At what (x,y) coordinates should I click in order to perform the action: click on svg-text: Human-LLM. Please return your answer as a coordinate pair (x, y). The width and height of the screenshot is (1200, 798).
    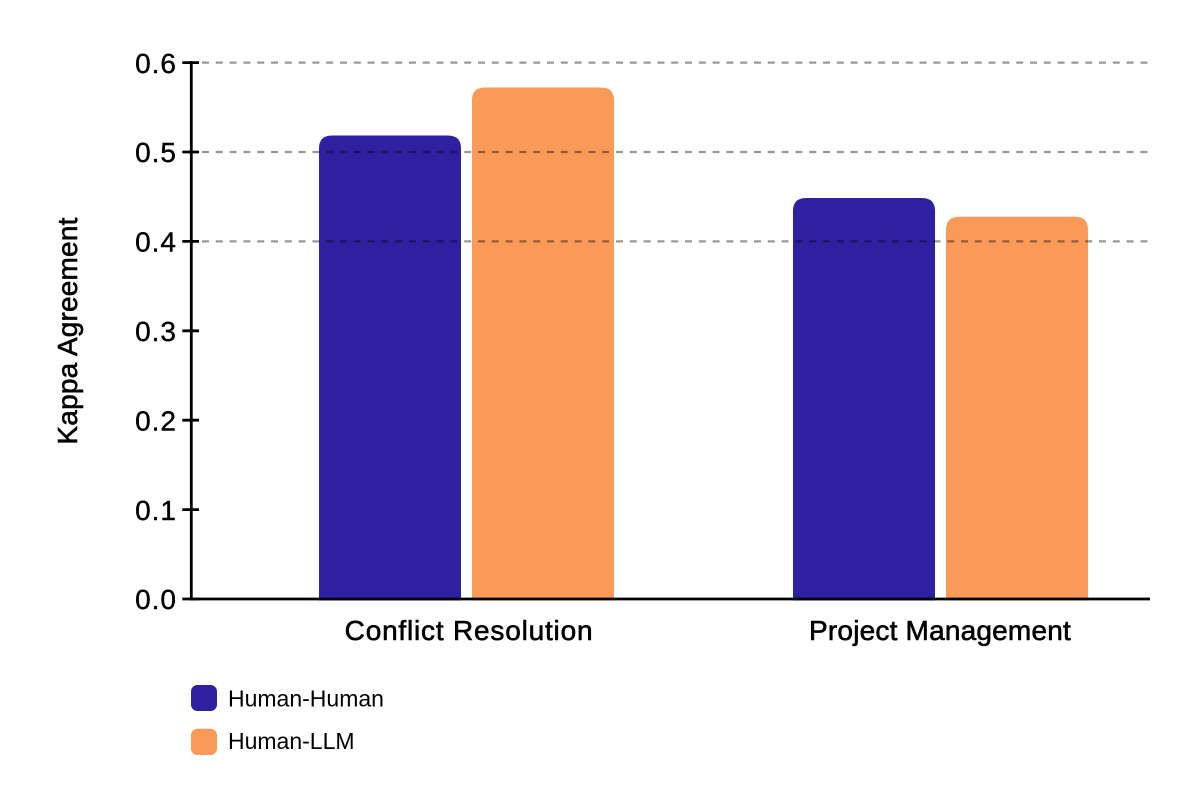
    Looking at the image, I should click on (291, 741).